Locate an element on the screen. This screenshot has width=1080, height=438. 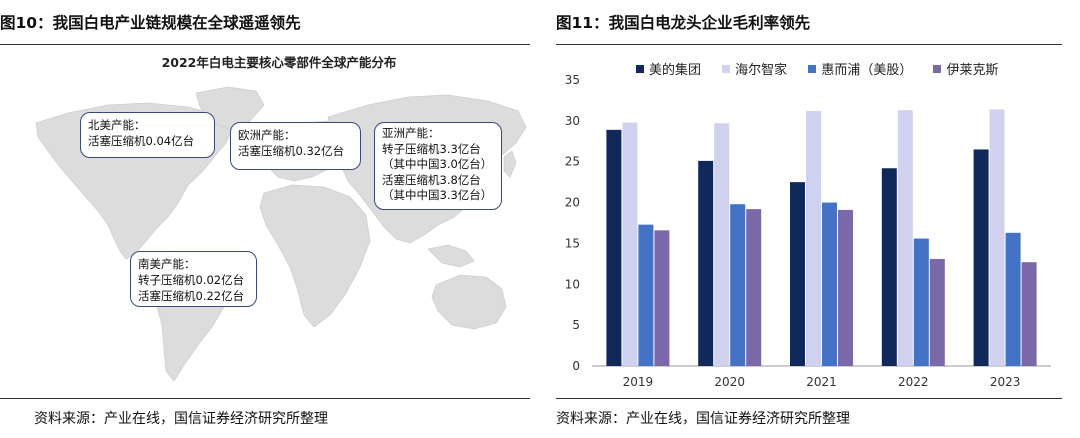
y-tick-label: 10 is located at coordinates (572, 284).